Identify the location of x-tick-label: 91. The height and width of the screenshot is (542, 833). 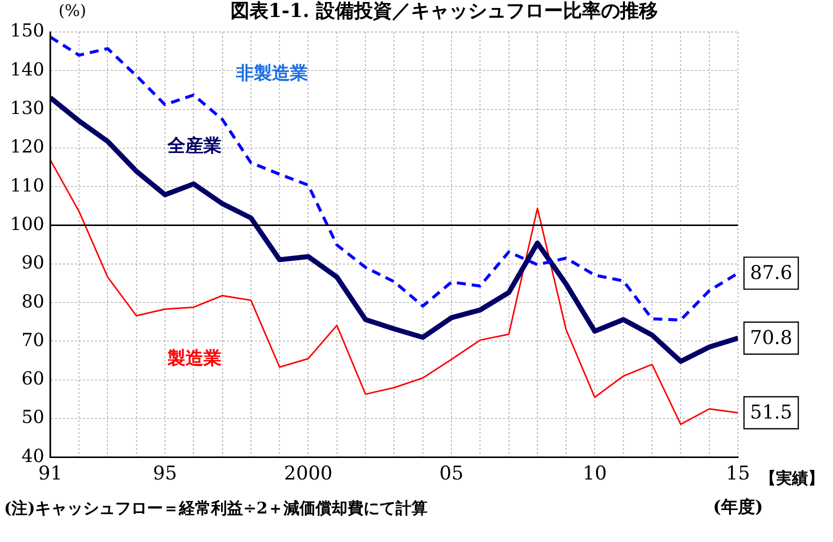
(50, 473).